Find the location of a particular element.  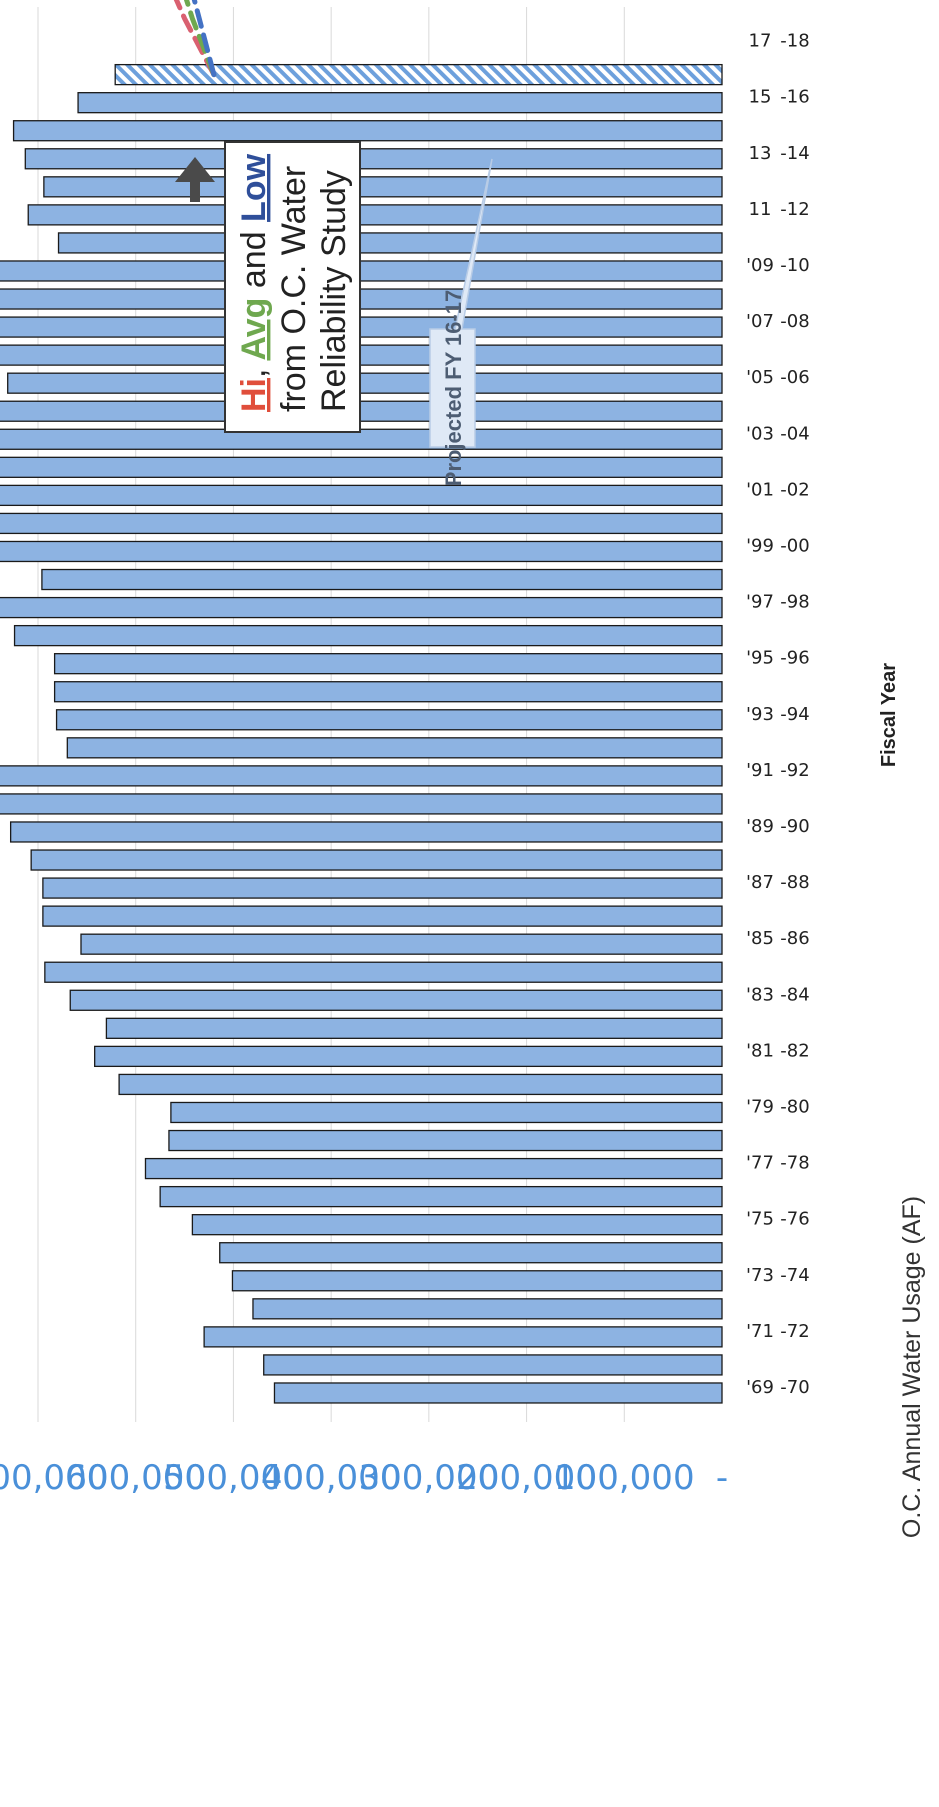

x-tick-label-top: '05 is located at coordinates (760, 377).